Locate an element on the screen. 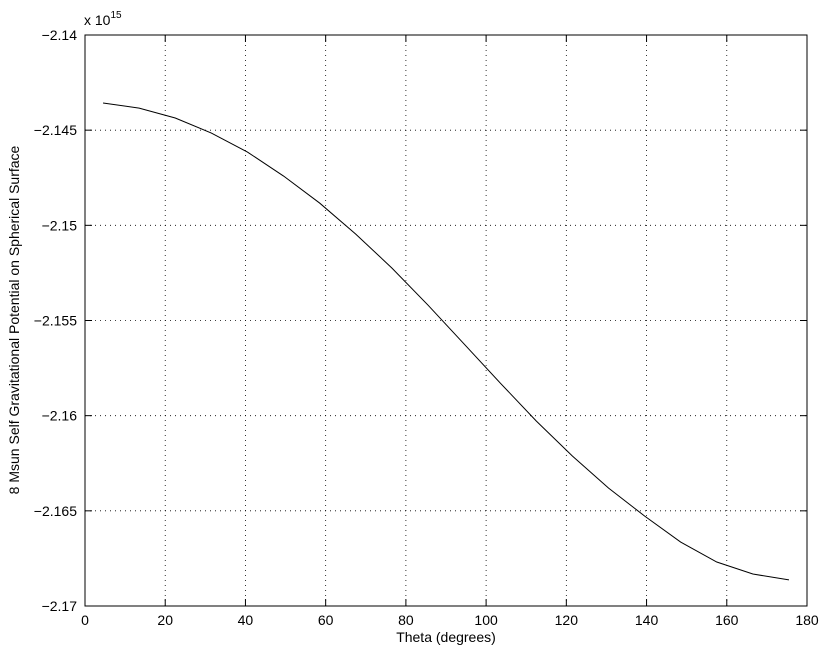  multiplier-base: x 10 is located at coordinates (97, 20).